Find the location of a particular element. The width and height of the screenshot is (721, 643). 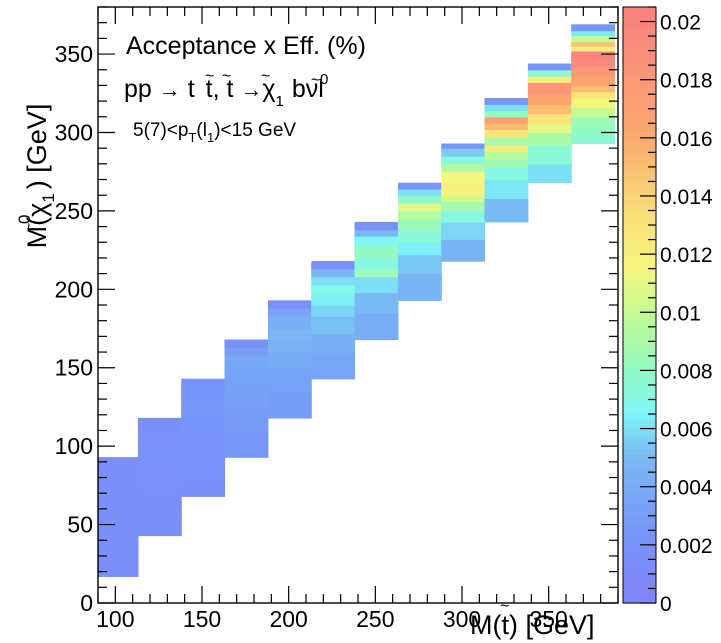

y-tick-label: 100 is located at coordinates (74, 446).